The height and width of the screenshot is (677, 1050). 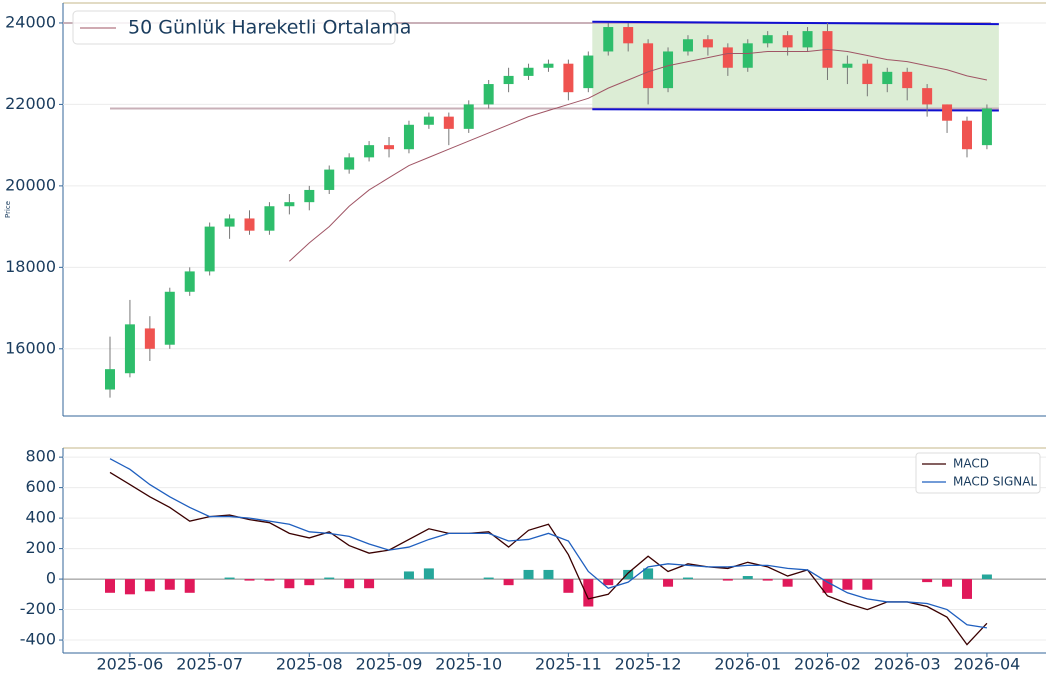 I want to click on y-tick-label: 600, so click(x=40, y=486).